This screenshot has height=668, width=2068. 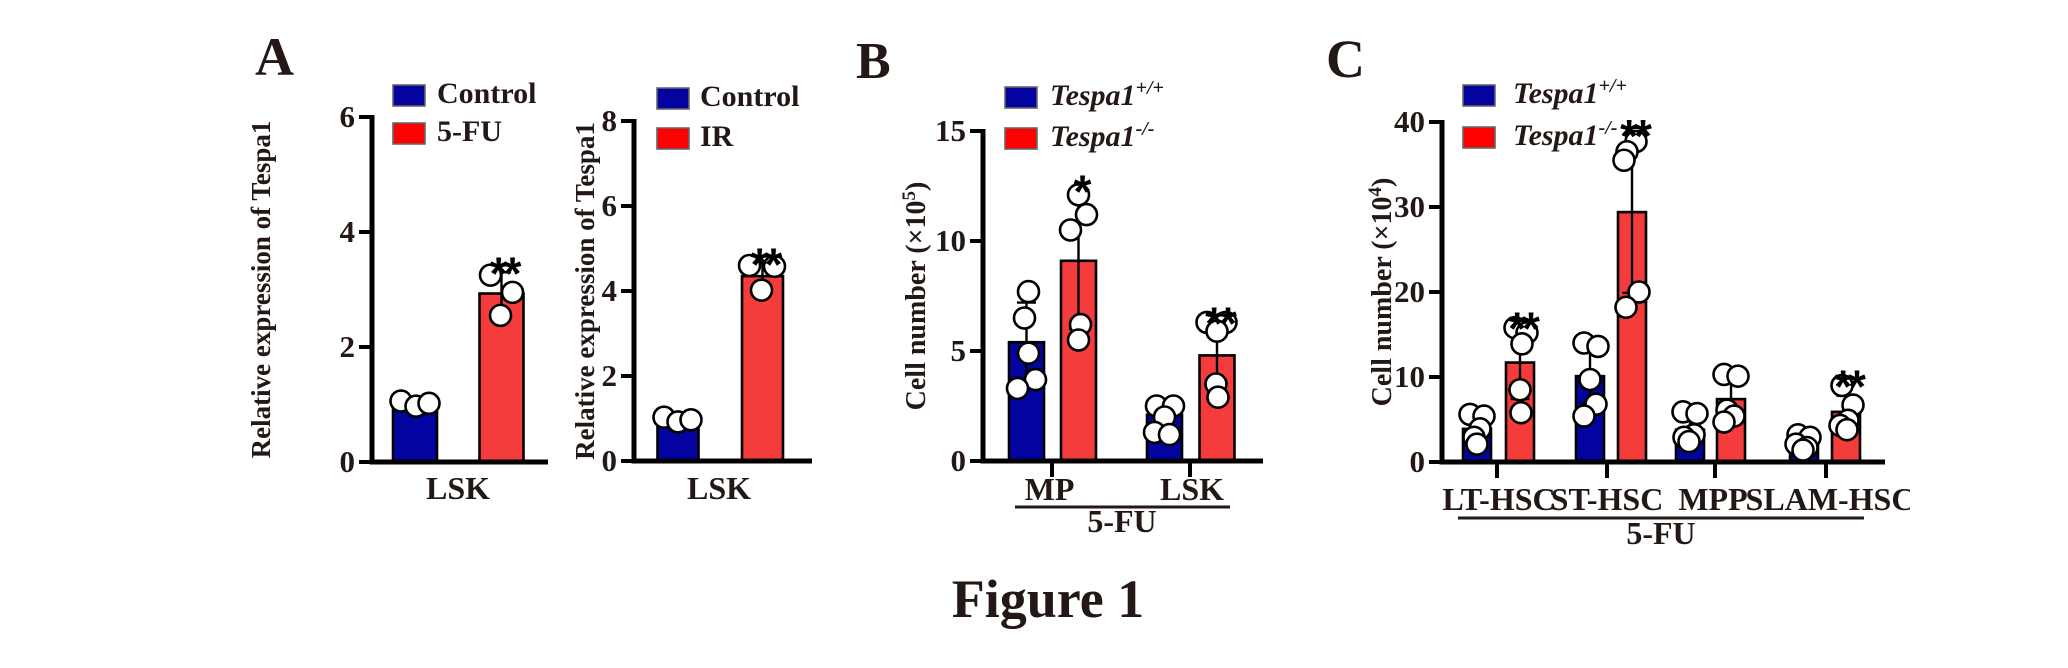 I want to click on figure-caption: Figure 1, so click(x=1048, y=599).